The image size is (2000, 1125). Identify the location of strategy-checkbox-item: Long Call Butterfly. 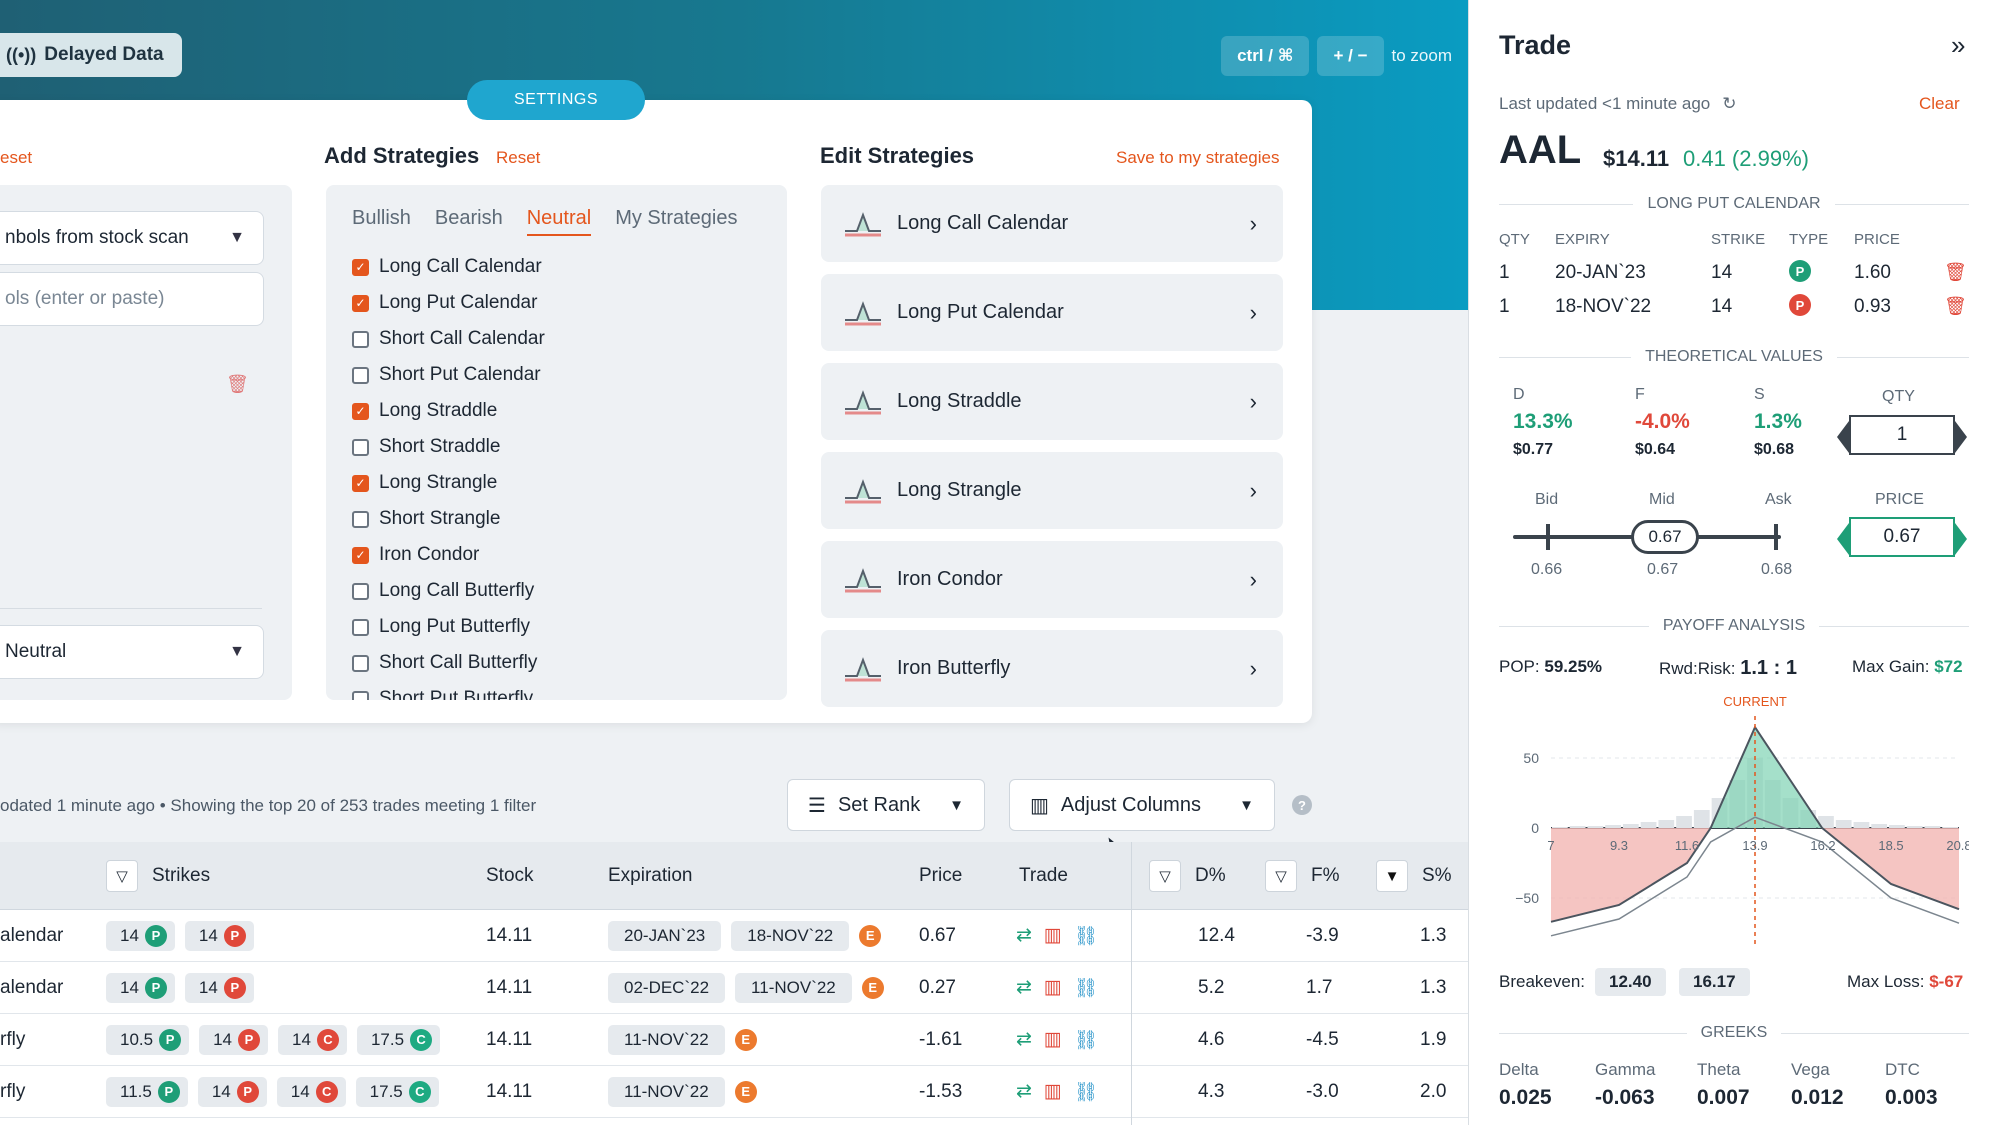
(448, 591).